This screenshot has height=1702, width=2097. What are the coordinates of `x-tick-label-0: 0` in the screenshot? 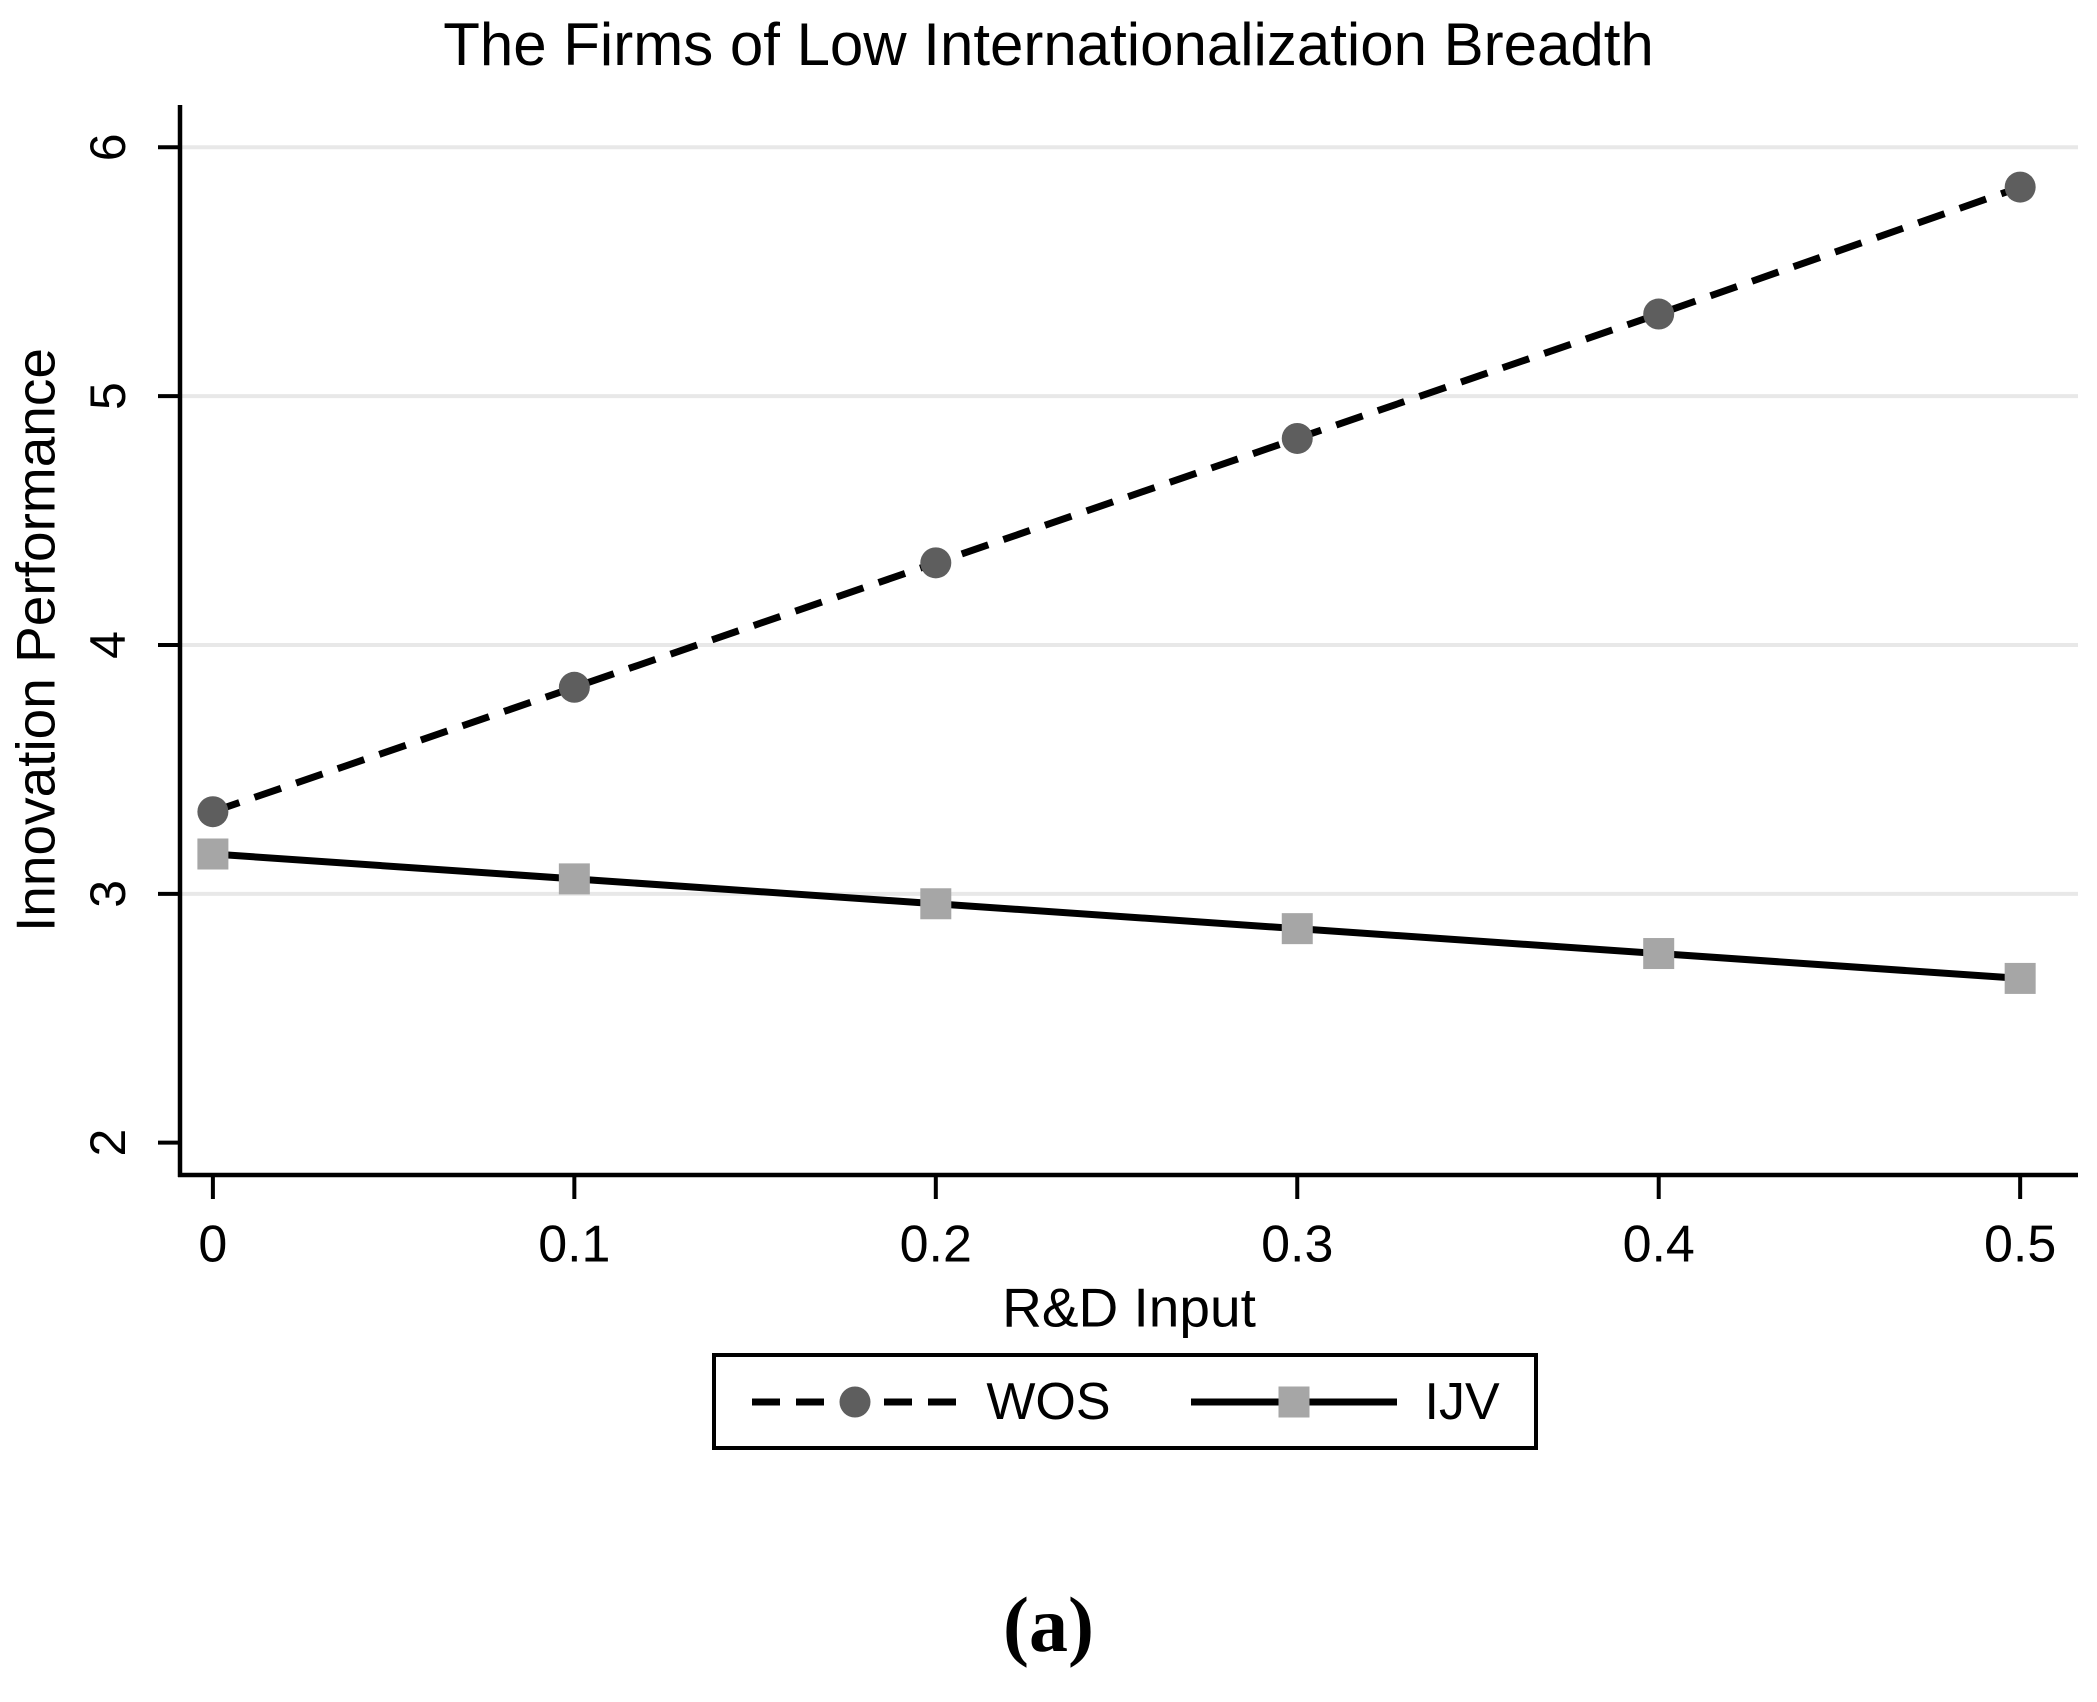 It's located at (212, 1245).